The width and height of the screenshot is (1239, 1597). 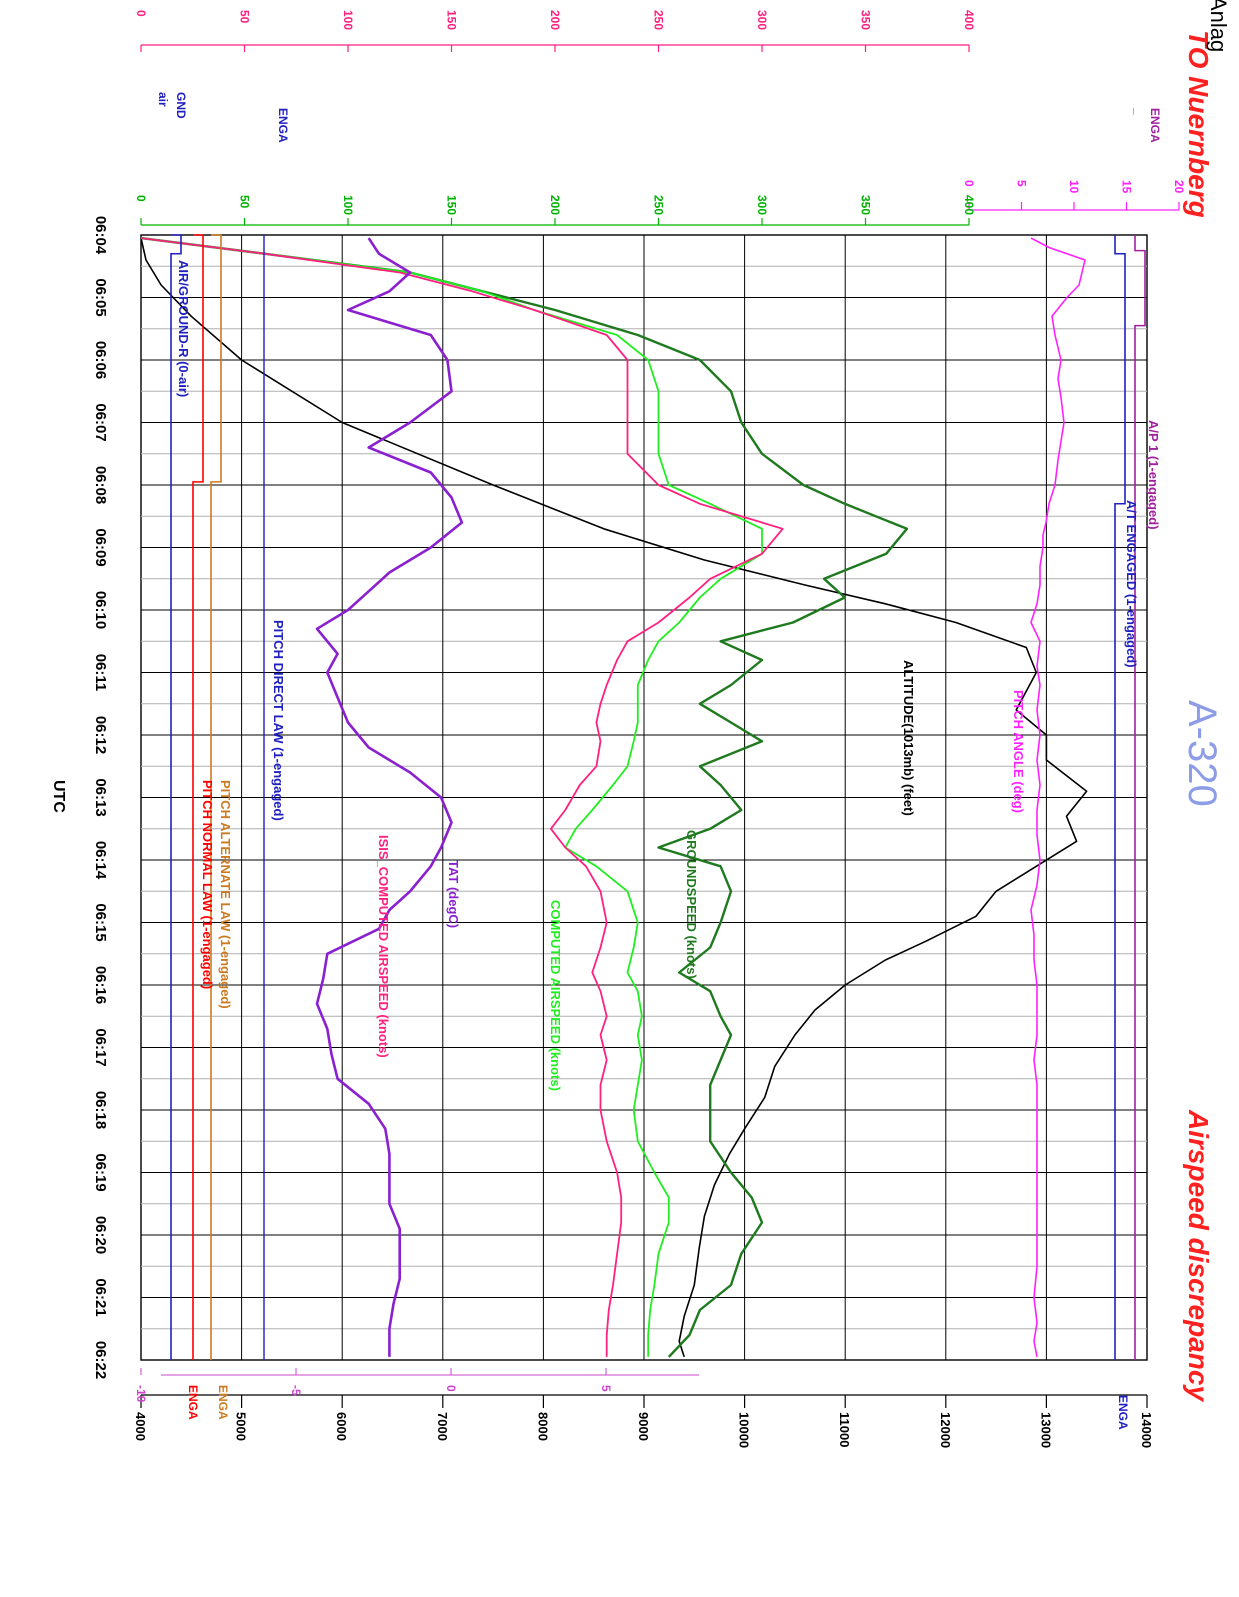 I want to click on series-line-tat, so click(x=389, y=797).